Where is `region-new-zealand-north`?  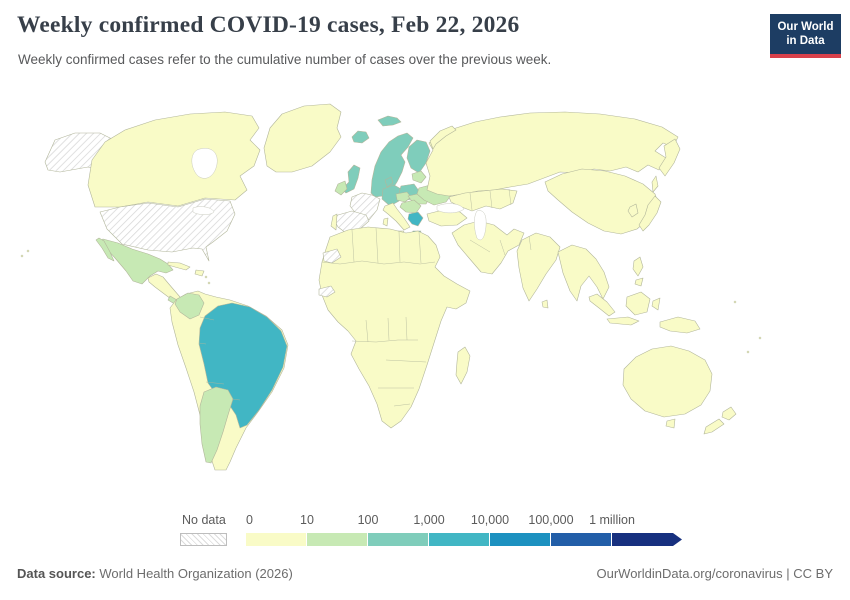 region-new-zealand-north is located at coordinates (729, 413).